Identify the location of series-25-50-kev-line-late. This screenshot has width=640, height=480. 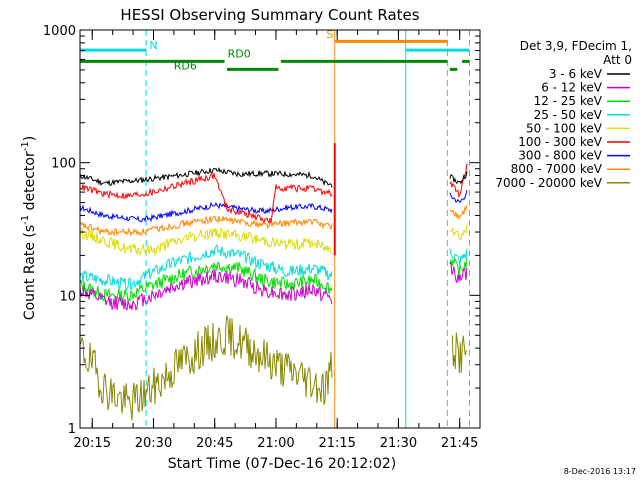
(458, 257).